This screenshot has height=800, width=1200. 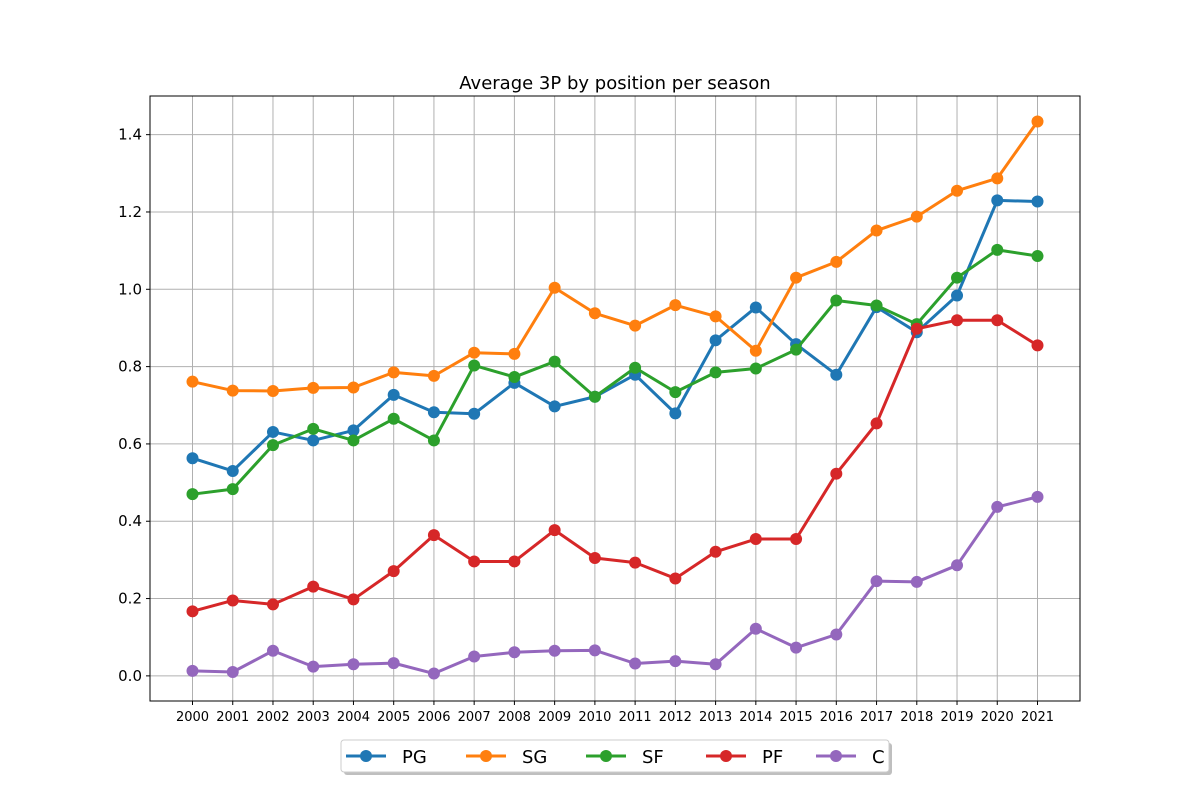 I want to click on x-tick-label: 2004, so click(x=353, y=717).